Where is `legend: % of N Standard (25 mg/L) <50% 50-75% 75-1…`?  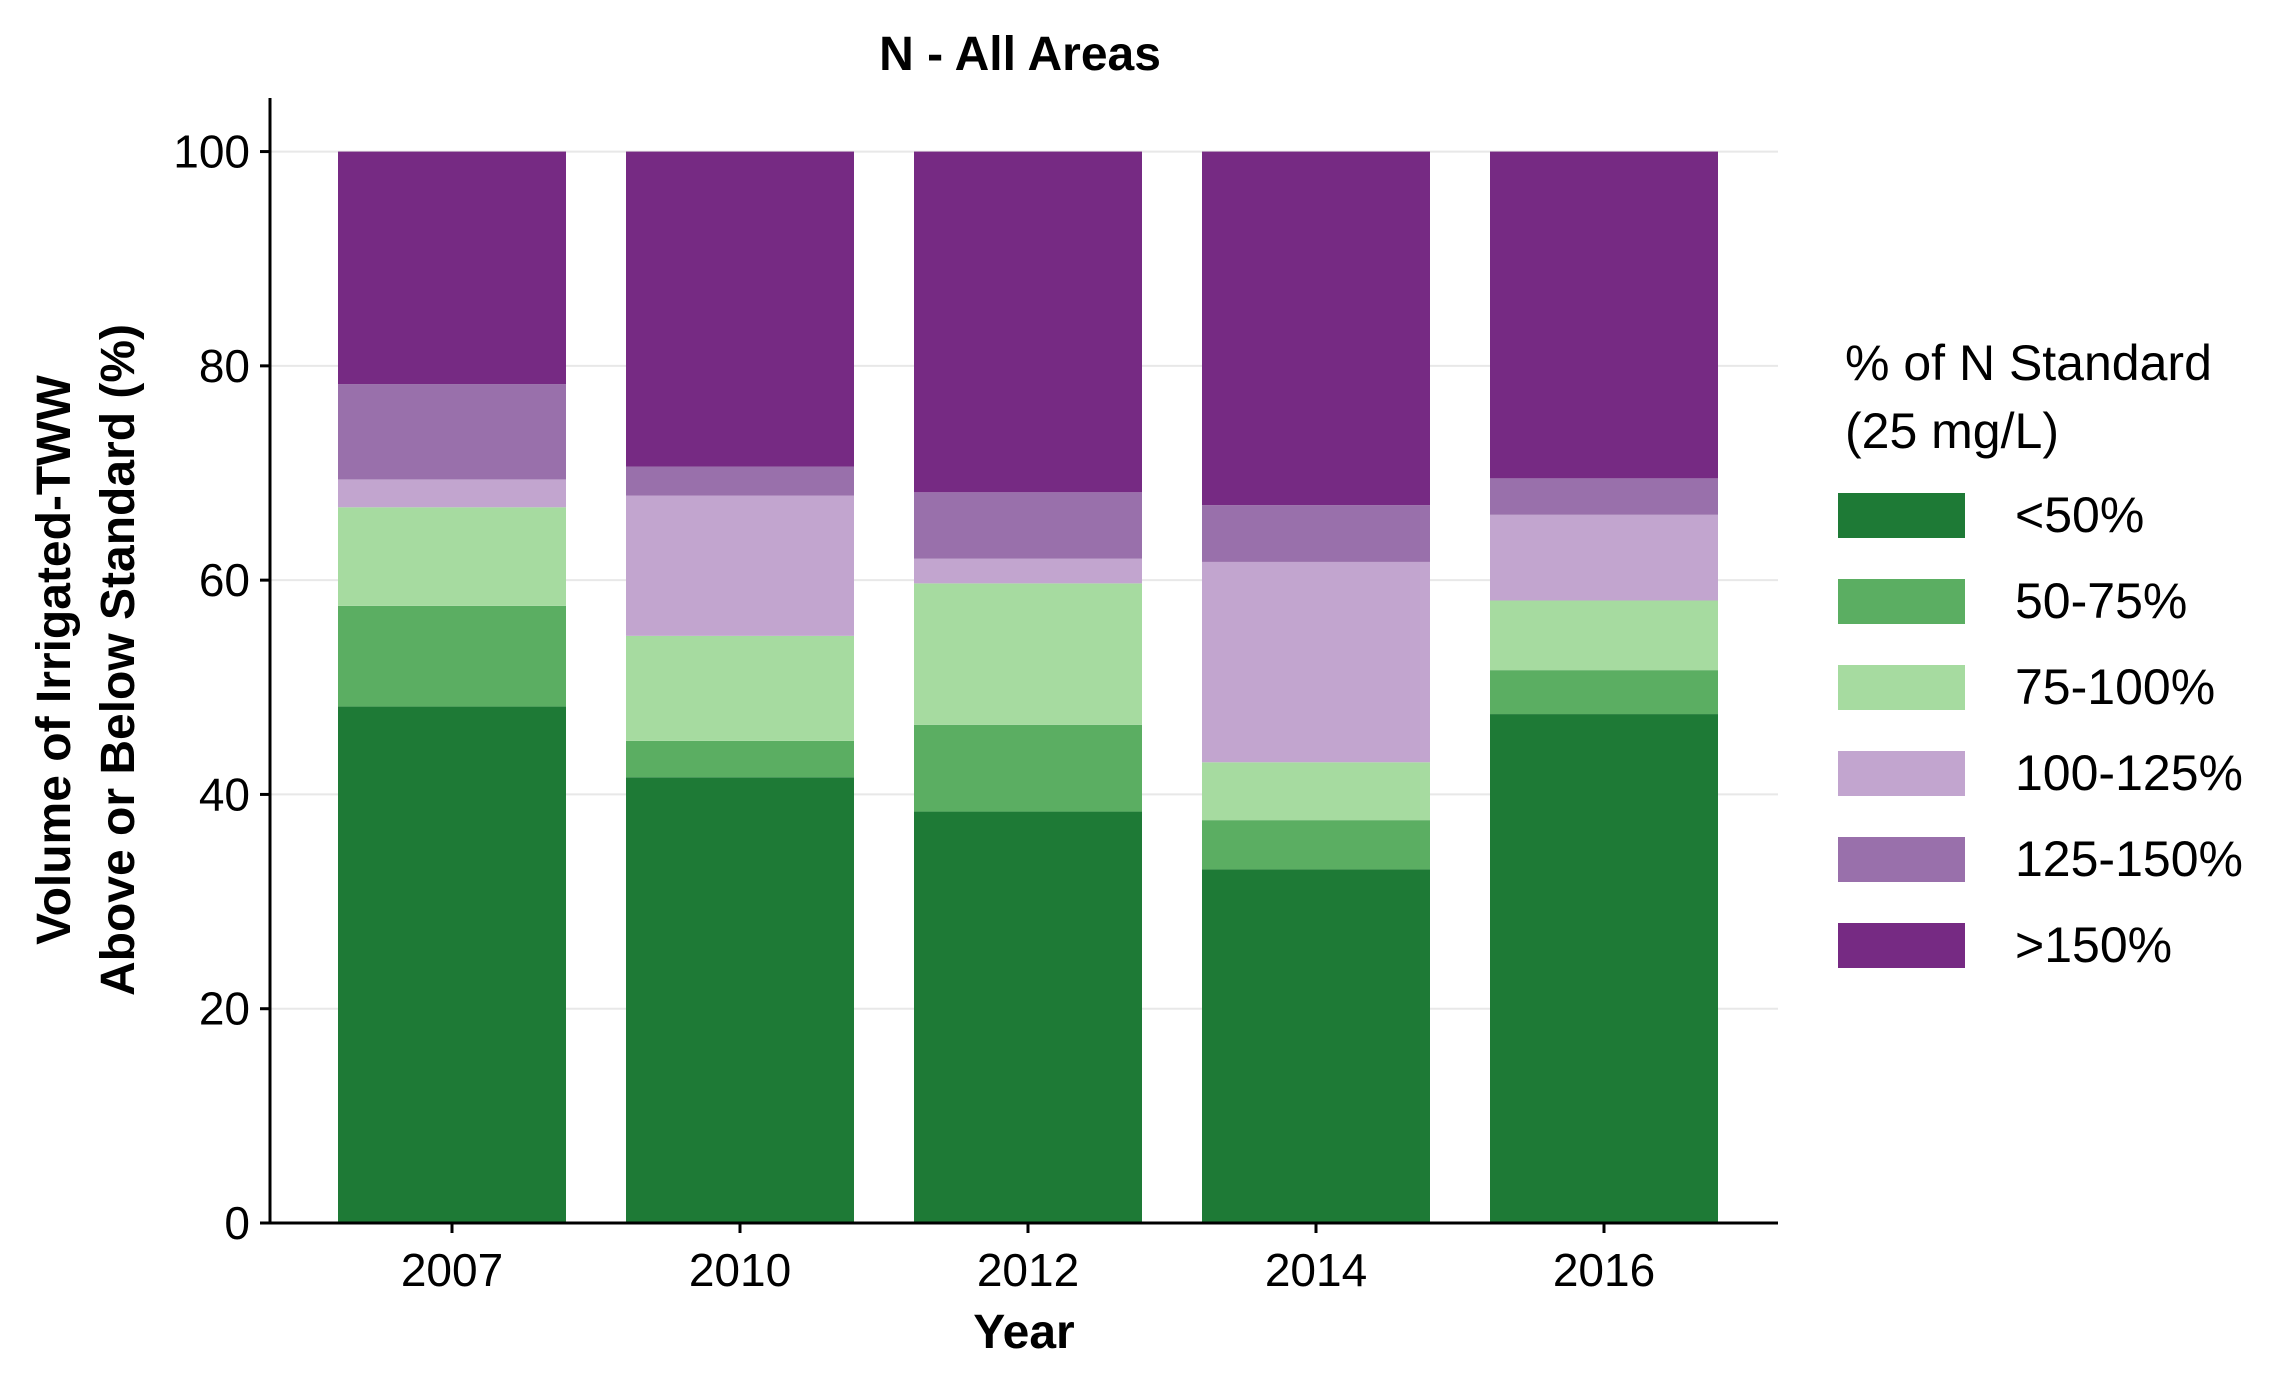
legend: % of N Standard (25 mg/L) <50% 50-75% 75-1… is located at coordinates (2040, 654).